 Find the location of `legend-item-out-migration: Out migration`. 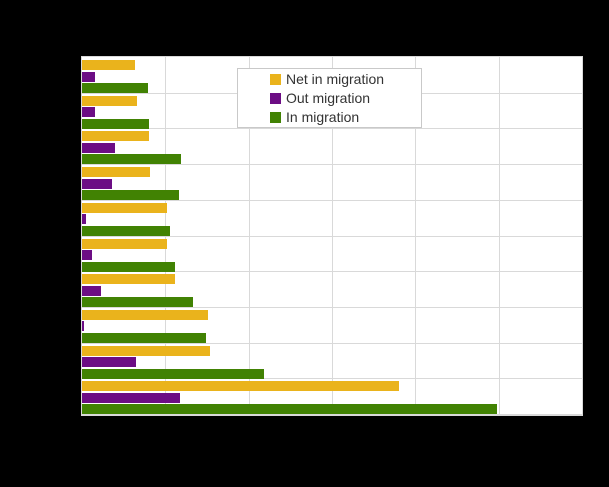

legend-item-out-migration: Out migration is located at coordinates (345, 98).